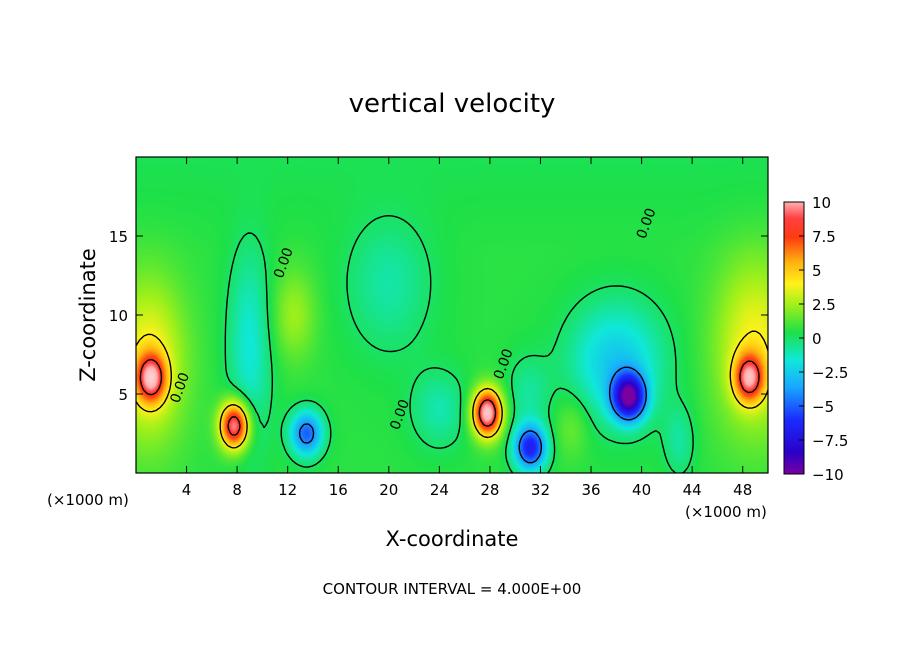 Image resolution: width=904 pixels, height=654 pixels. What do you see at coordinates (123, 395) in the screenshot?
I see `y-tick-label: 5` at bounding box center [123, 395].